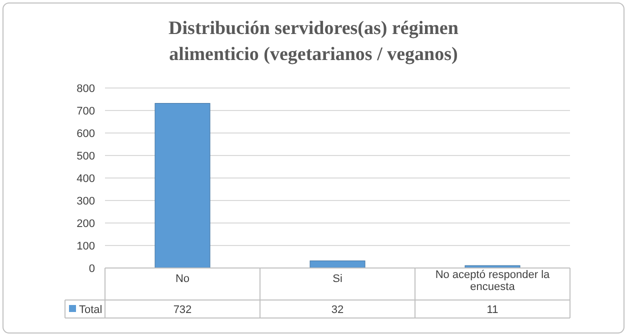  I want to click on y-tick-label: 500, so click(85, 156).